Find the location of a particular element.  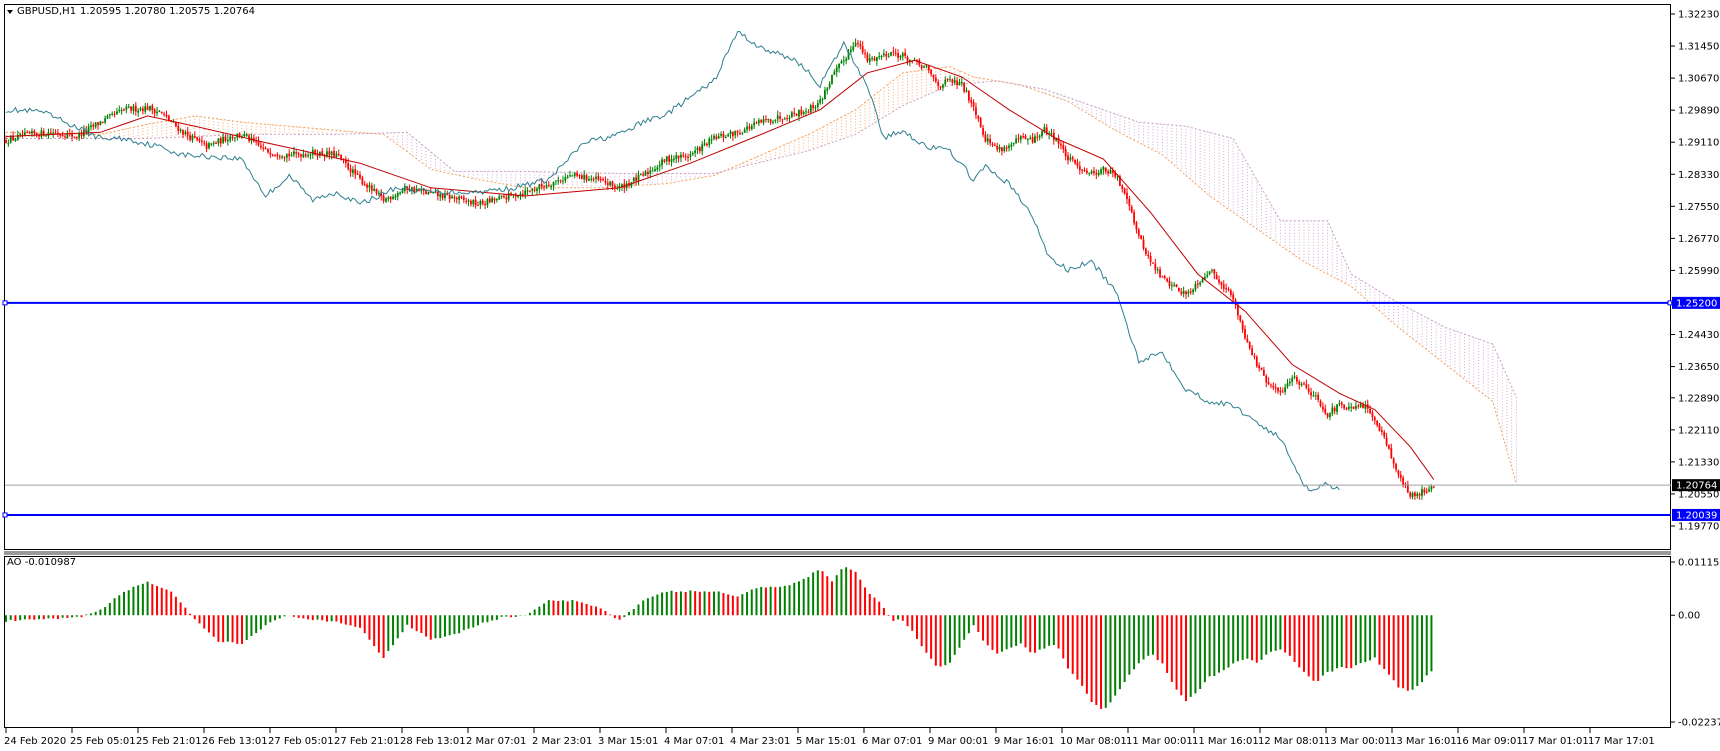

time-tick-label: 28 Feb 13:01 is located at coordinates (433, 741).